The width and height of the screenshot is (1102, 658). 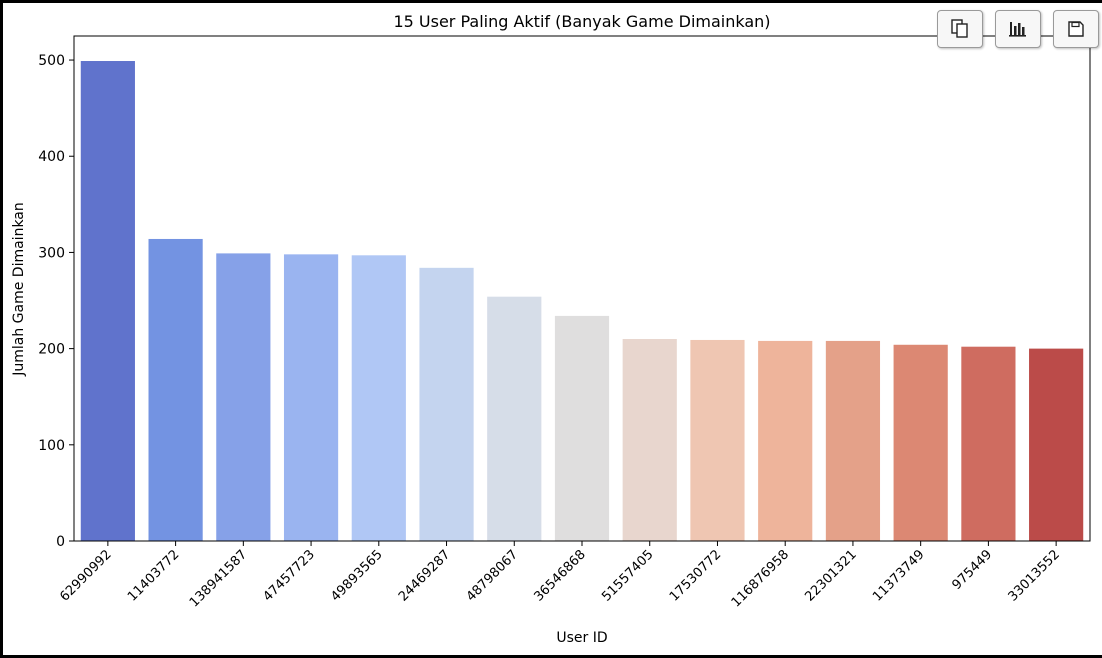 I want to click on x-tick-label: 48798067, so click(x=492, y=575).